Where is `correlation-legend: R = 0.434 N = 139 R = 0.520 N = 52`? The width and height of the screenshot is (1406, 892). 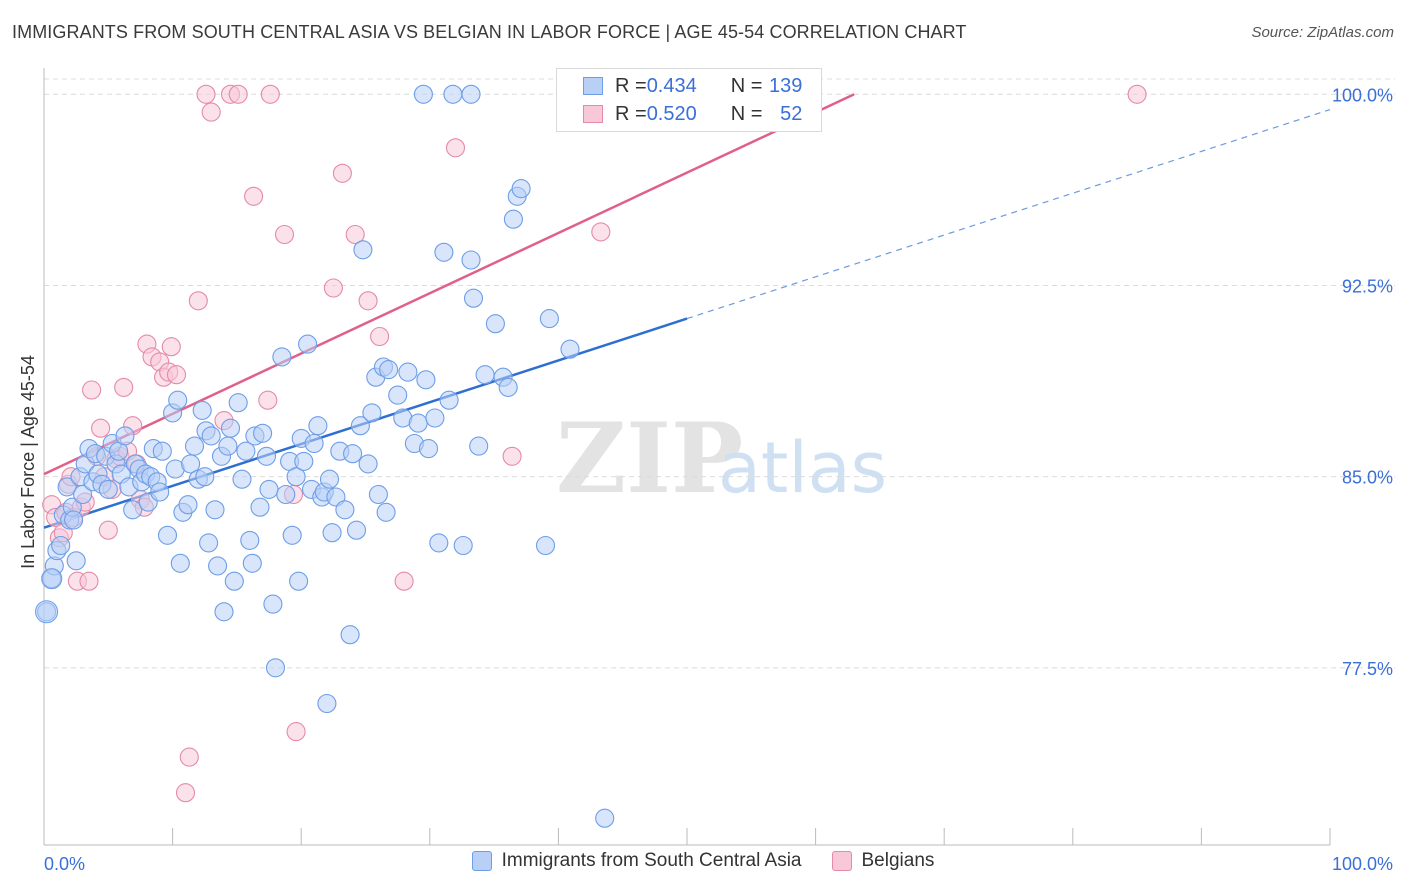
correlation-legend: R = 0.434 N = 139 R = 0.520 N = 52 is located at coordinates (689, 100).